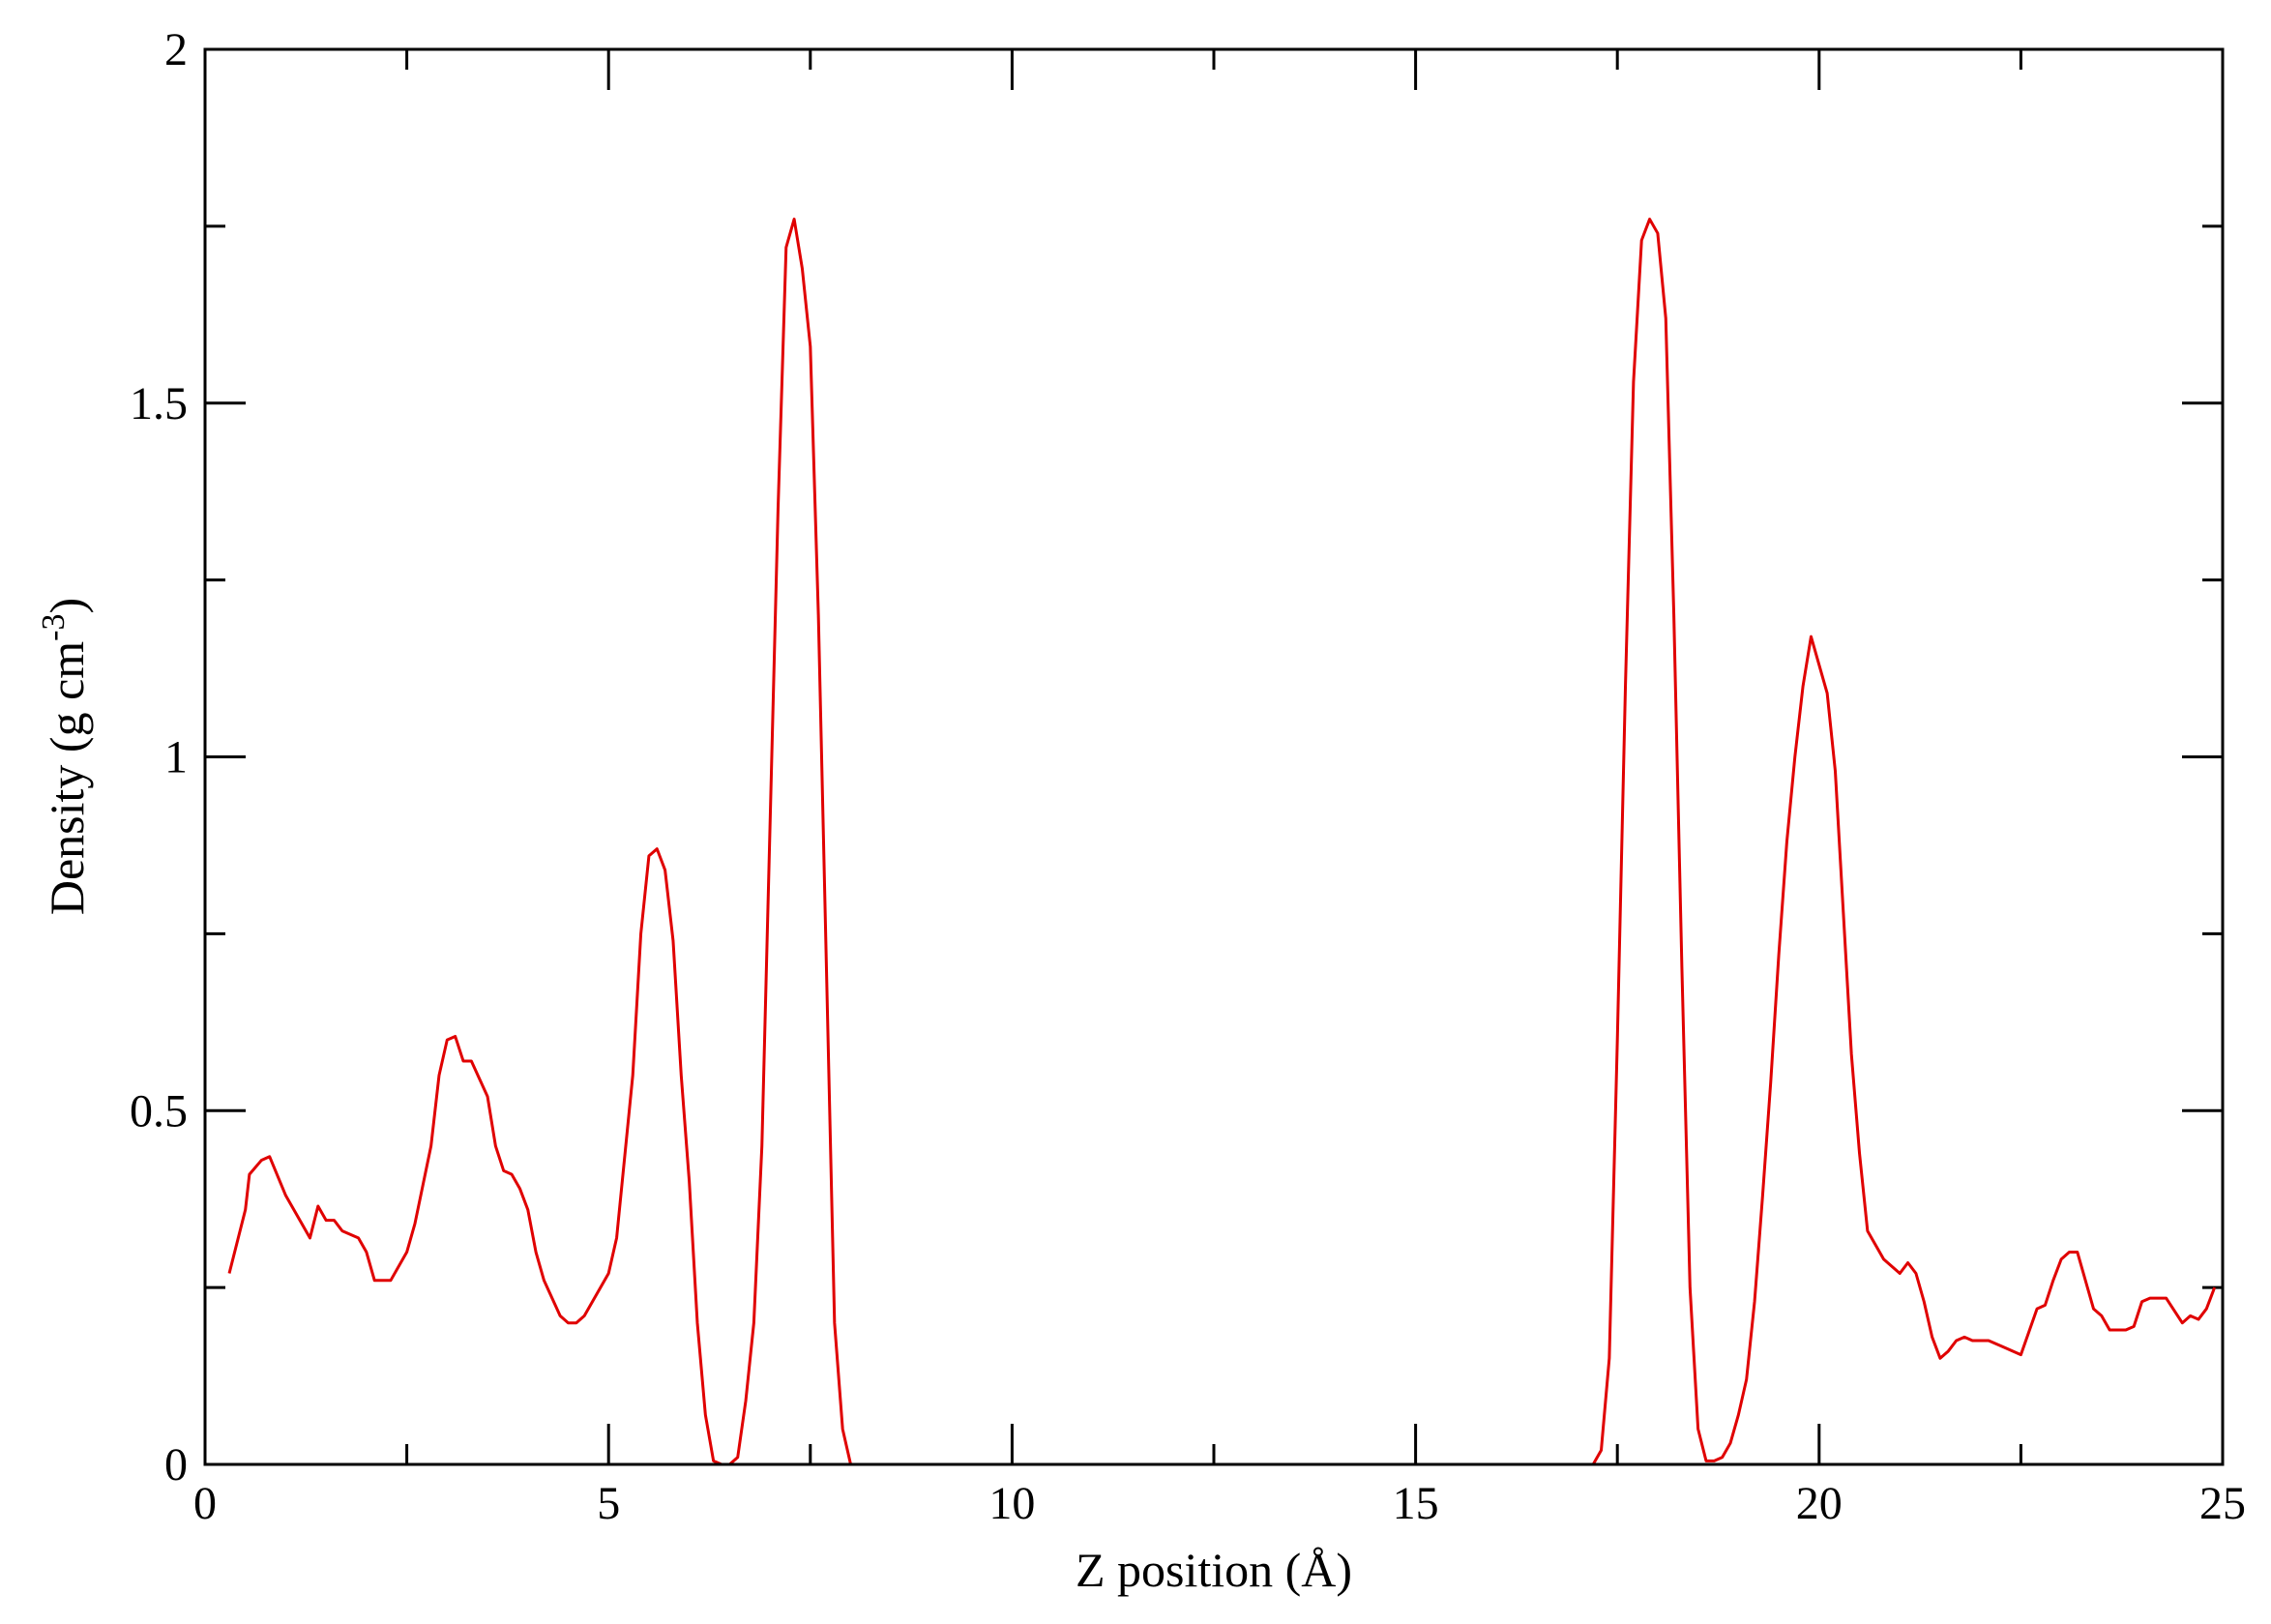  What do you see at coordinates (205, 1504) in the screenshot?
I see `x-tick-label: 0` at bounding box center [205, 1504].